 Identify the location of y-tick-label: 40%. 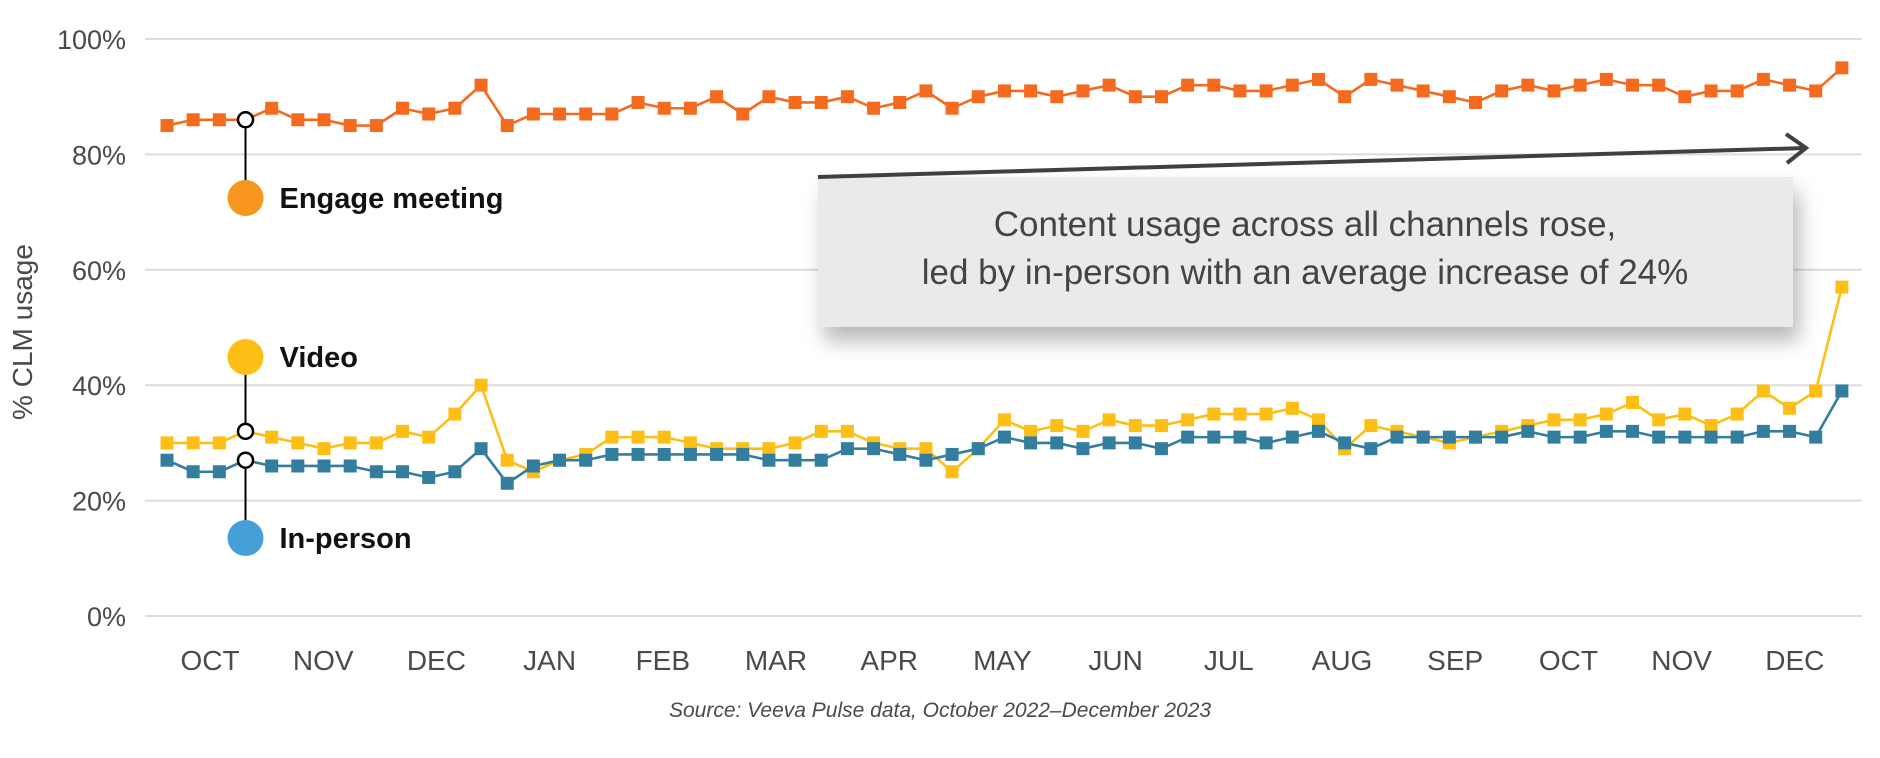
(99, 386).